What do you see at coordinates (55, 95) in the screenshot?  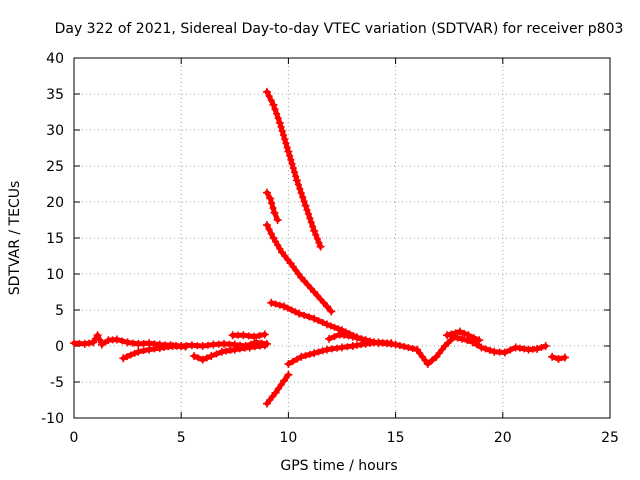 I see `y-tick-label: 35` at bounding box center [55, 95].